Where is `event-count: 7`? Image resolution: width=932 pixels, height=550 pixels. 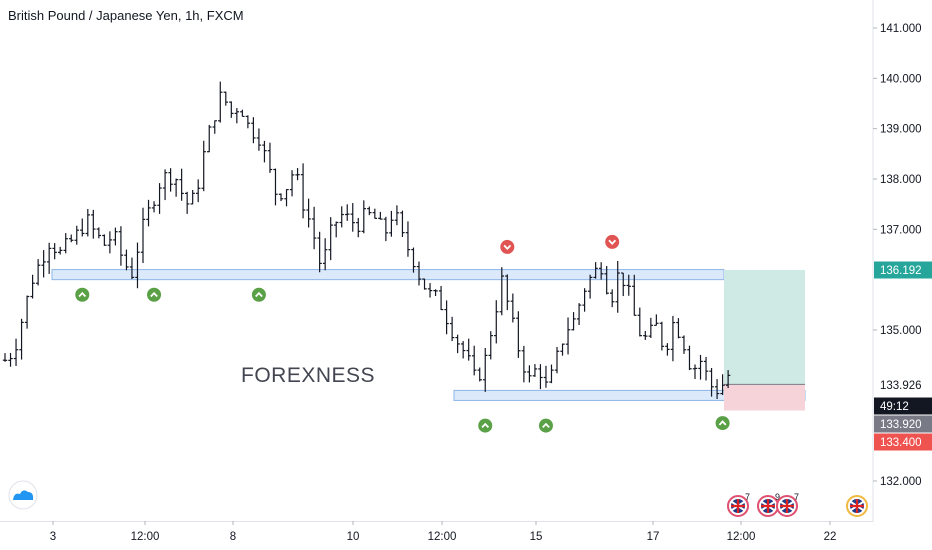 event-count: 7 is located at coordinates (747, 497).